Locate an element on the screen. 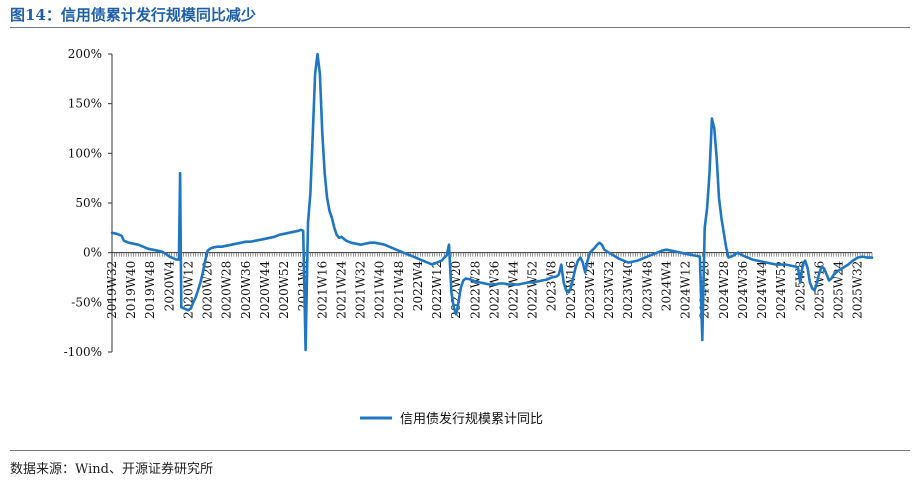  x-tick-label: 2020W4 is located at coordinates (169, 285).